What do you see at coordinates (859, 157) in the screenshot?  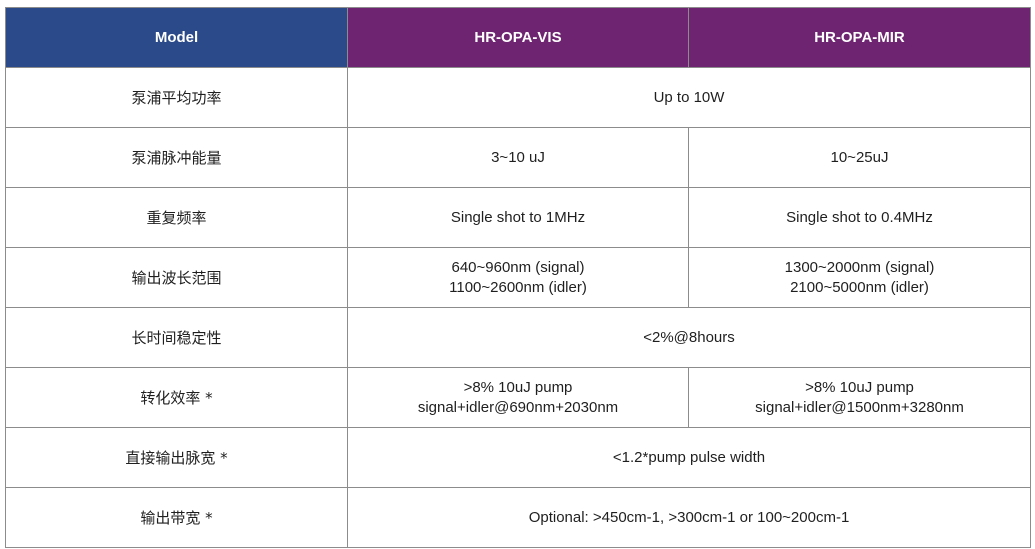 I see `mir-value: 10~25uJ` at bounding box center [859, 157].